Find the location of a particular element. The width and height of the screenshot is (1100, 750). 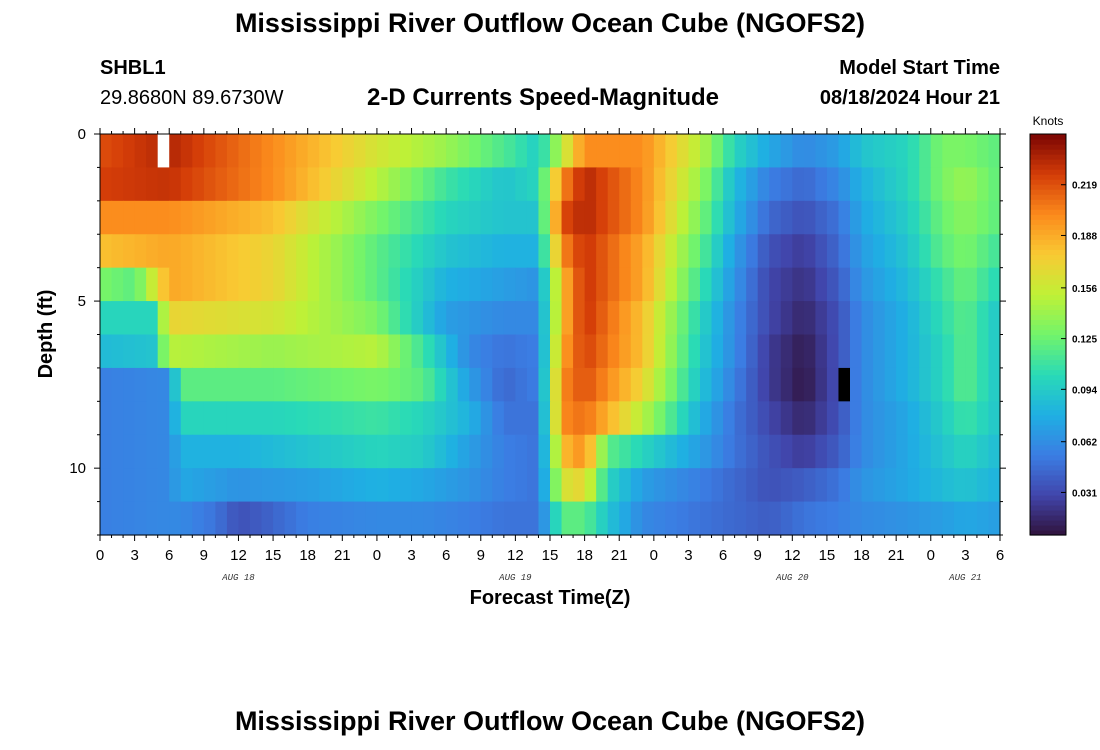

x-date-label: AUG 21 is located at coordinates (964, 578).